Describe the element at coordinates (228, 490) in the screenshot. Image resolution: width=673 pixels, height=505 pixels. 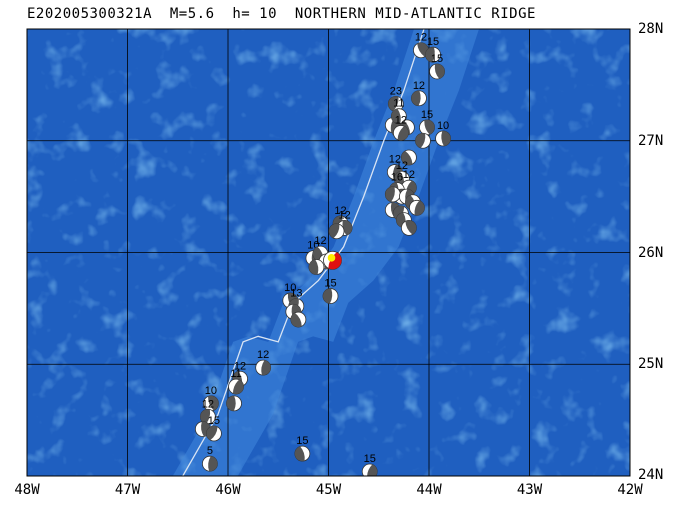
I see `lon-label-46w: 46W` at that location.